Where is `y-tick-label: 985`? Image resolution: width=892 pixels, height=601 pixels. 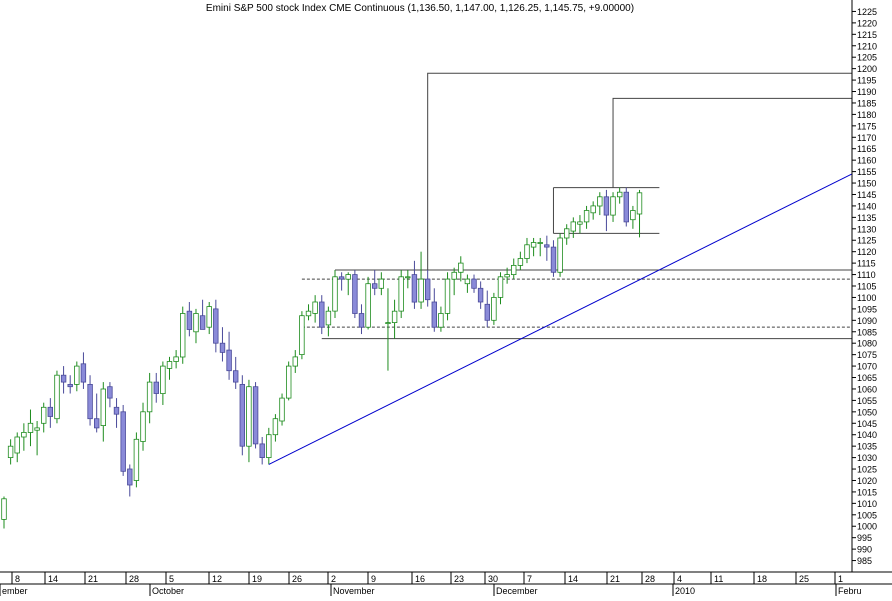 y-tick-label: 985 is located at coordinates (864, 561).